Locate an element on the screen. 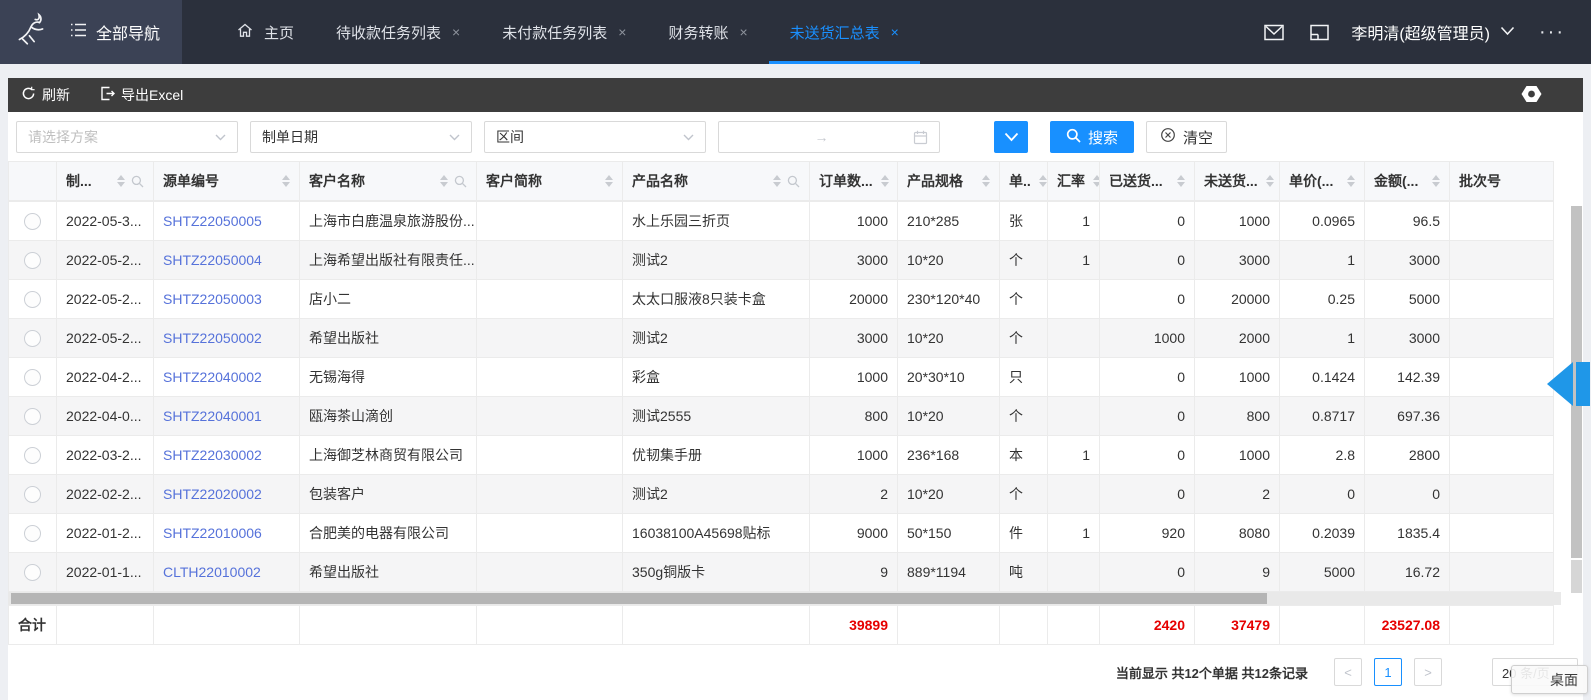 The width and height of the screenshot is (1591, 700). column-settings-button is located at coordinates (1531, 95).